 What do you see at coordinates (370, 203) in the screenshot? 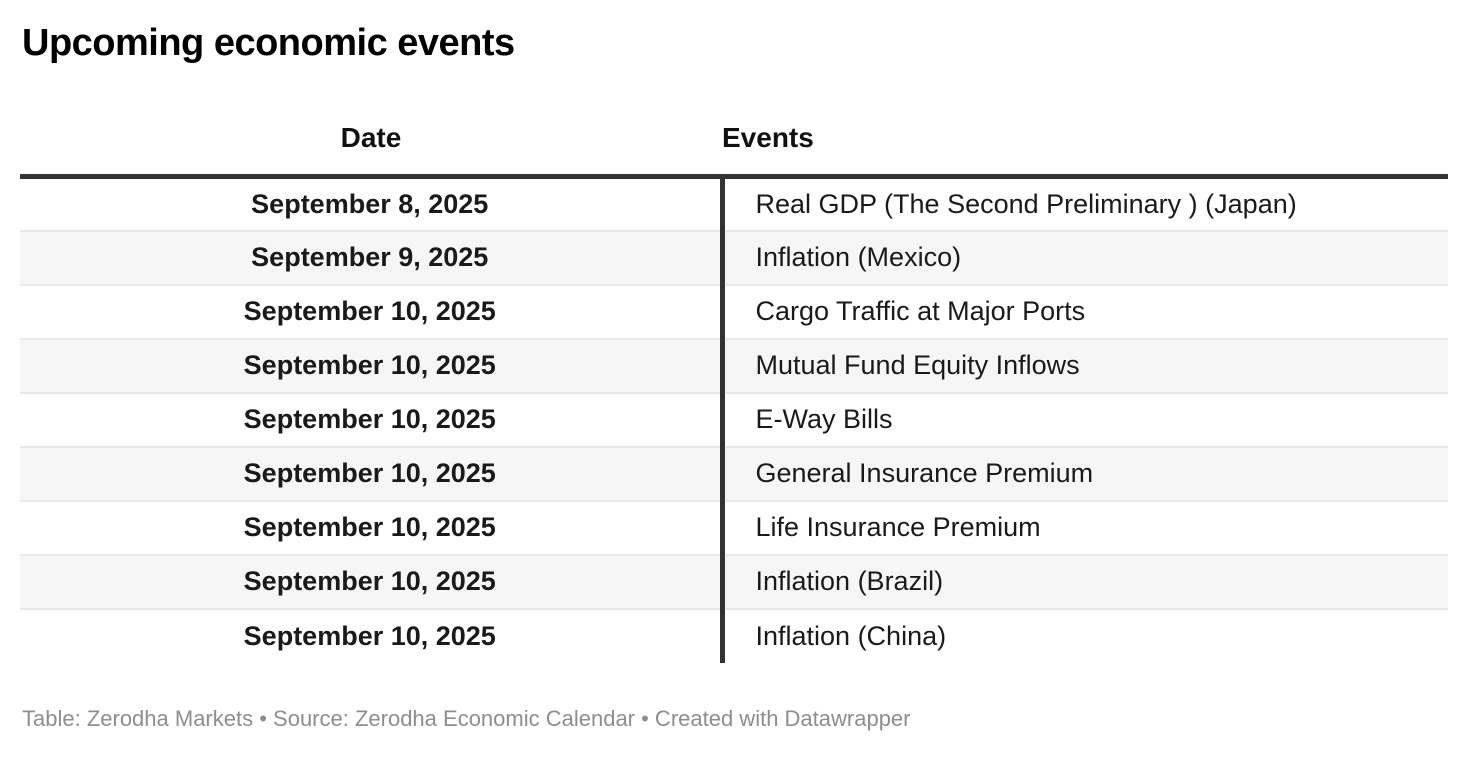
I see `date-cell: September 8, 2025` at bounding box center [370, 203].